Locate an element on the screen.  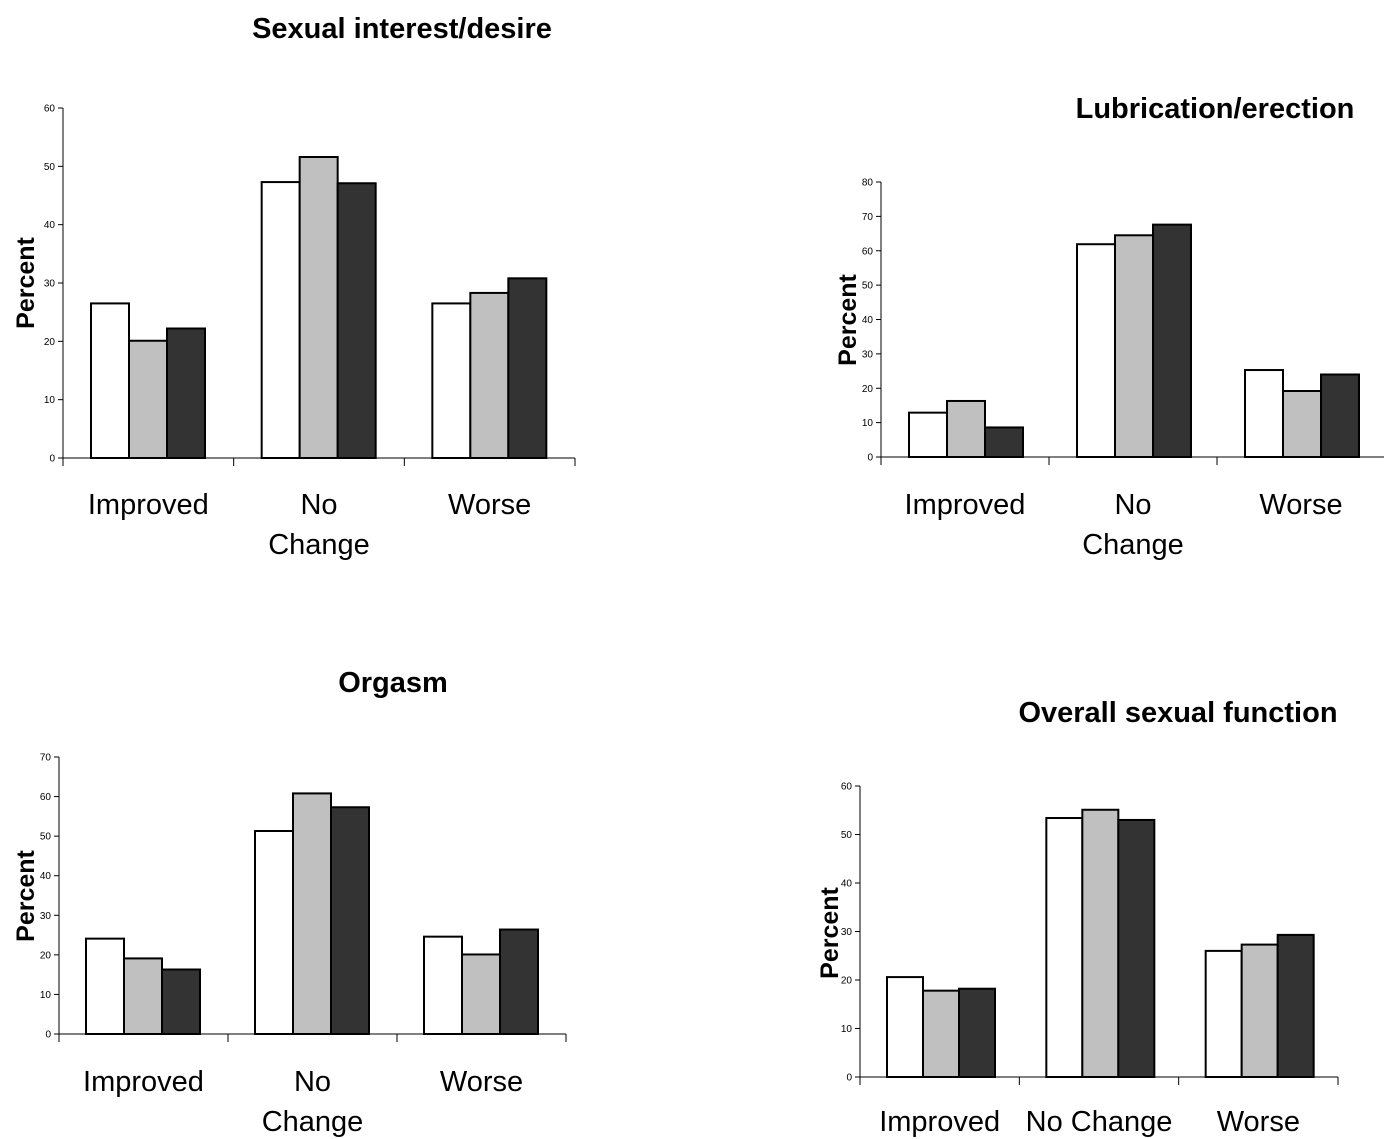
x-category-label: No Change is located at coordinates (1099, 1122).